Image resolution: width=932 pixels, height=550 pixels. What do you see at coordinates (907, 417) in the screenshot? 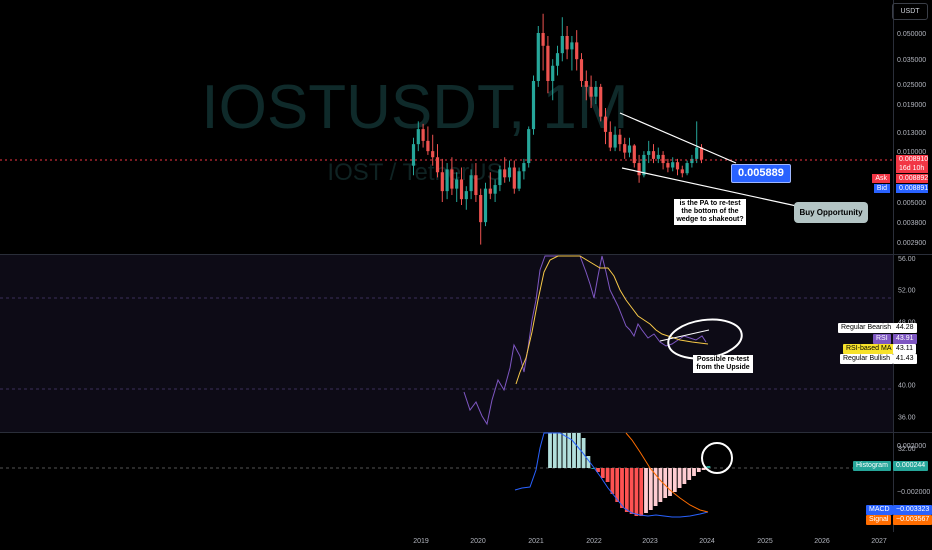
I see `rsi-tick-label: 36.00` at bounding box center [907, 417].